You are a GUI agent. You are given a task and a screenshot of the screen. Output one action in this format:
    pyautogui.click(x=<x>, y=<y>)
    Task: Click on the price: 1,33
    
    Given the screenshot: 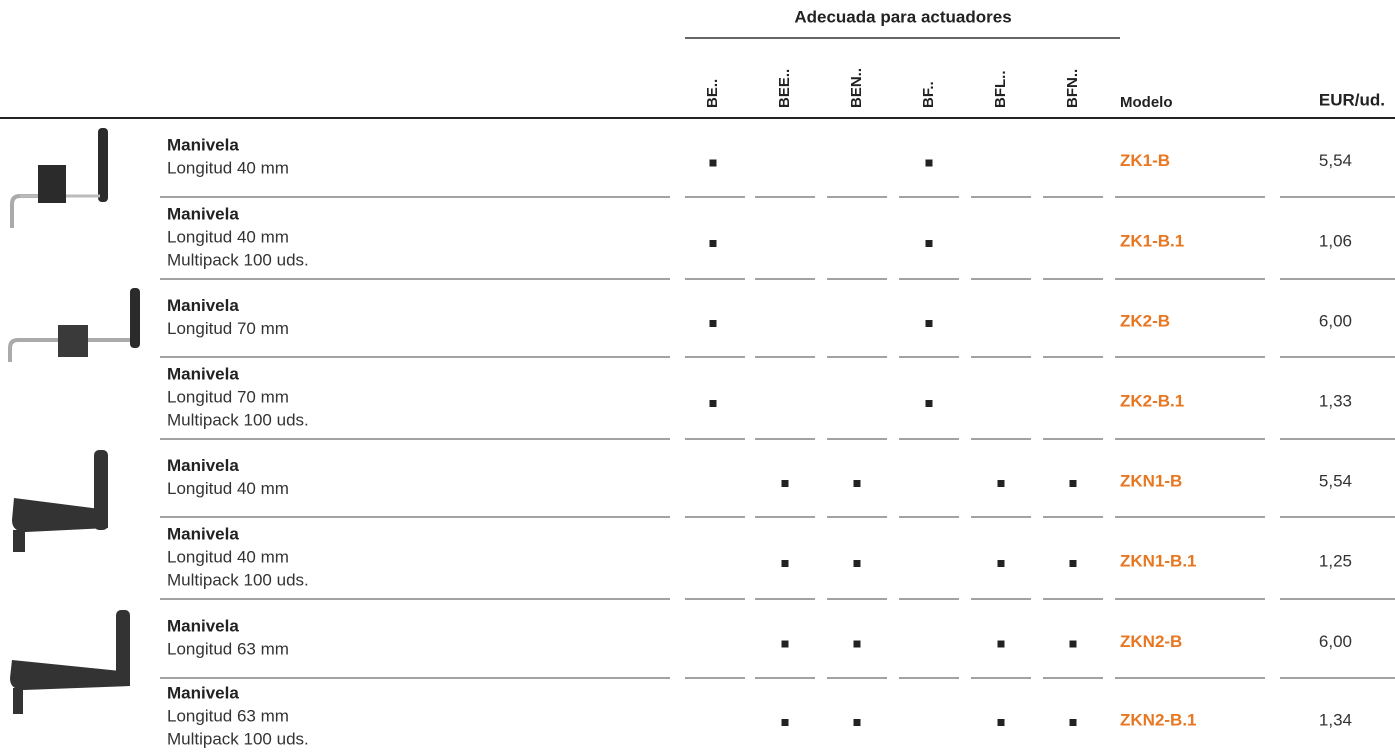 What is the action you would take?
    pyautogui.click(x=1335, y=400)
    